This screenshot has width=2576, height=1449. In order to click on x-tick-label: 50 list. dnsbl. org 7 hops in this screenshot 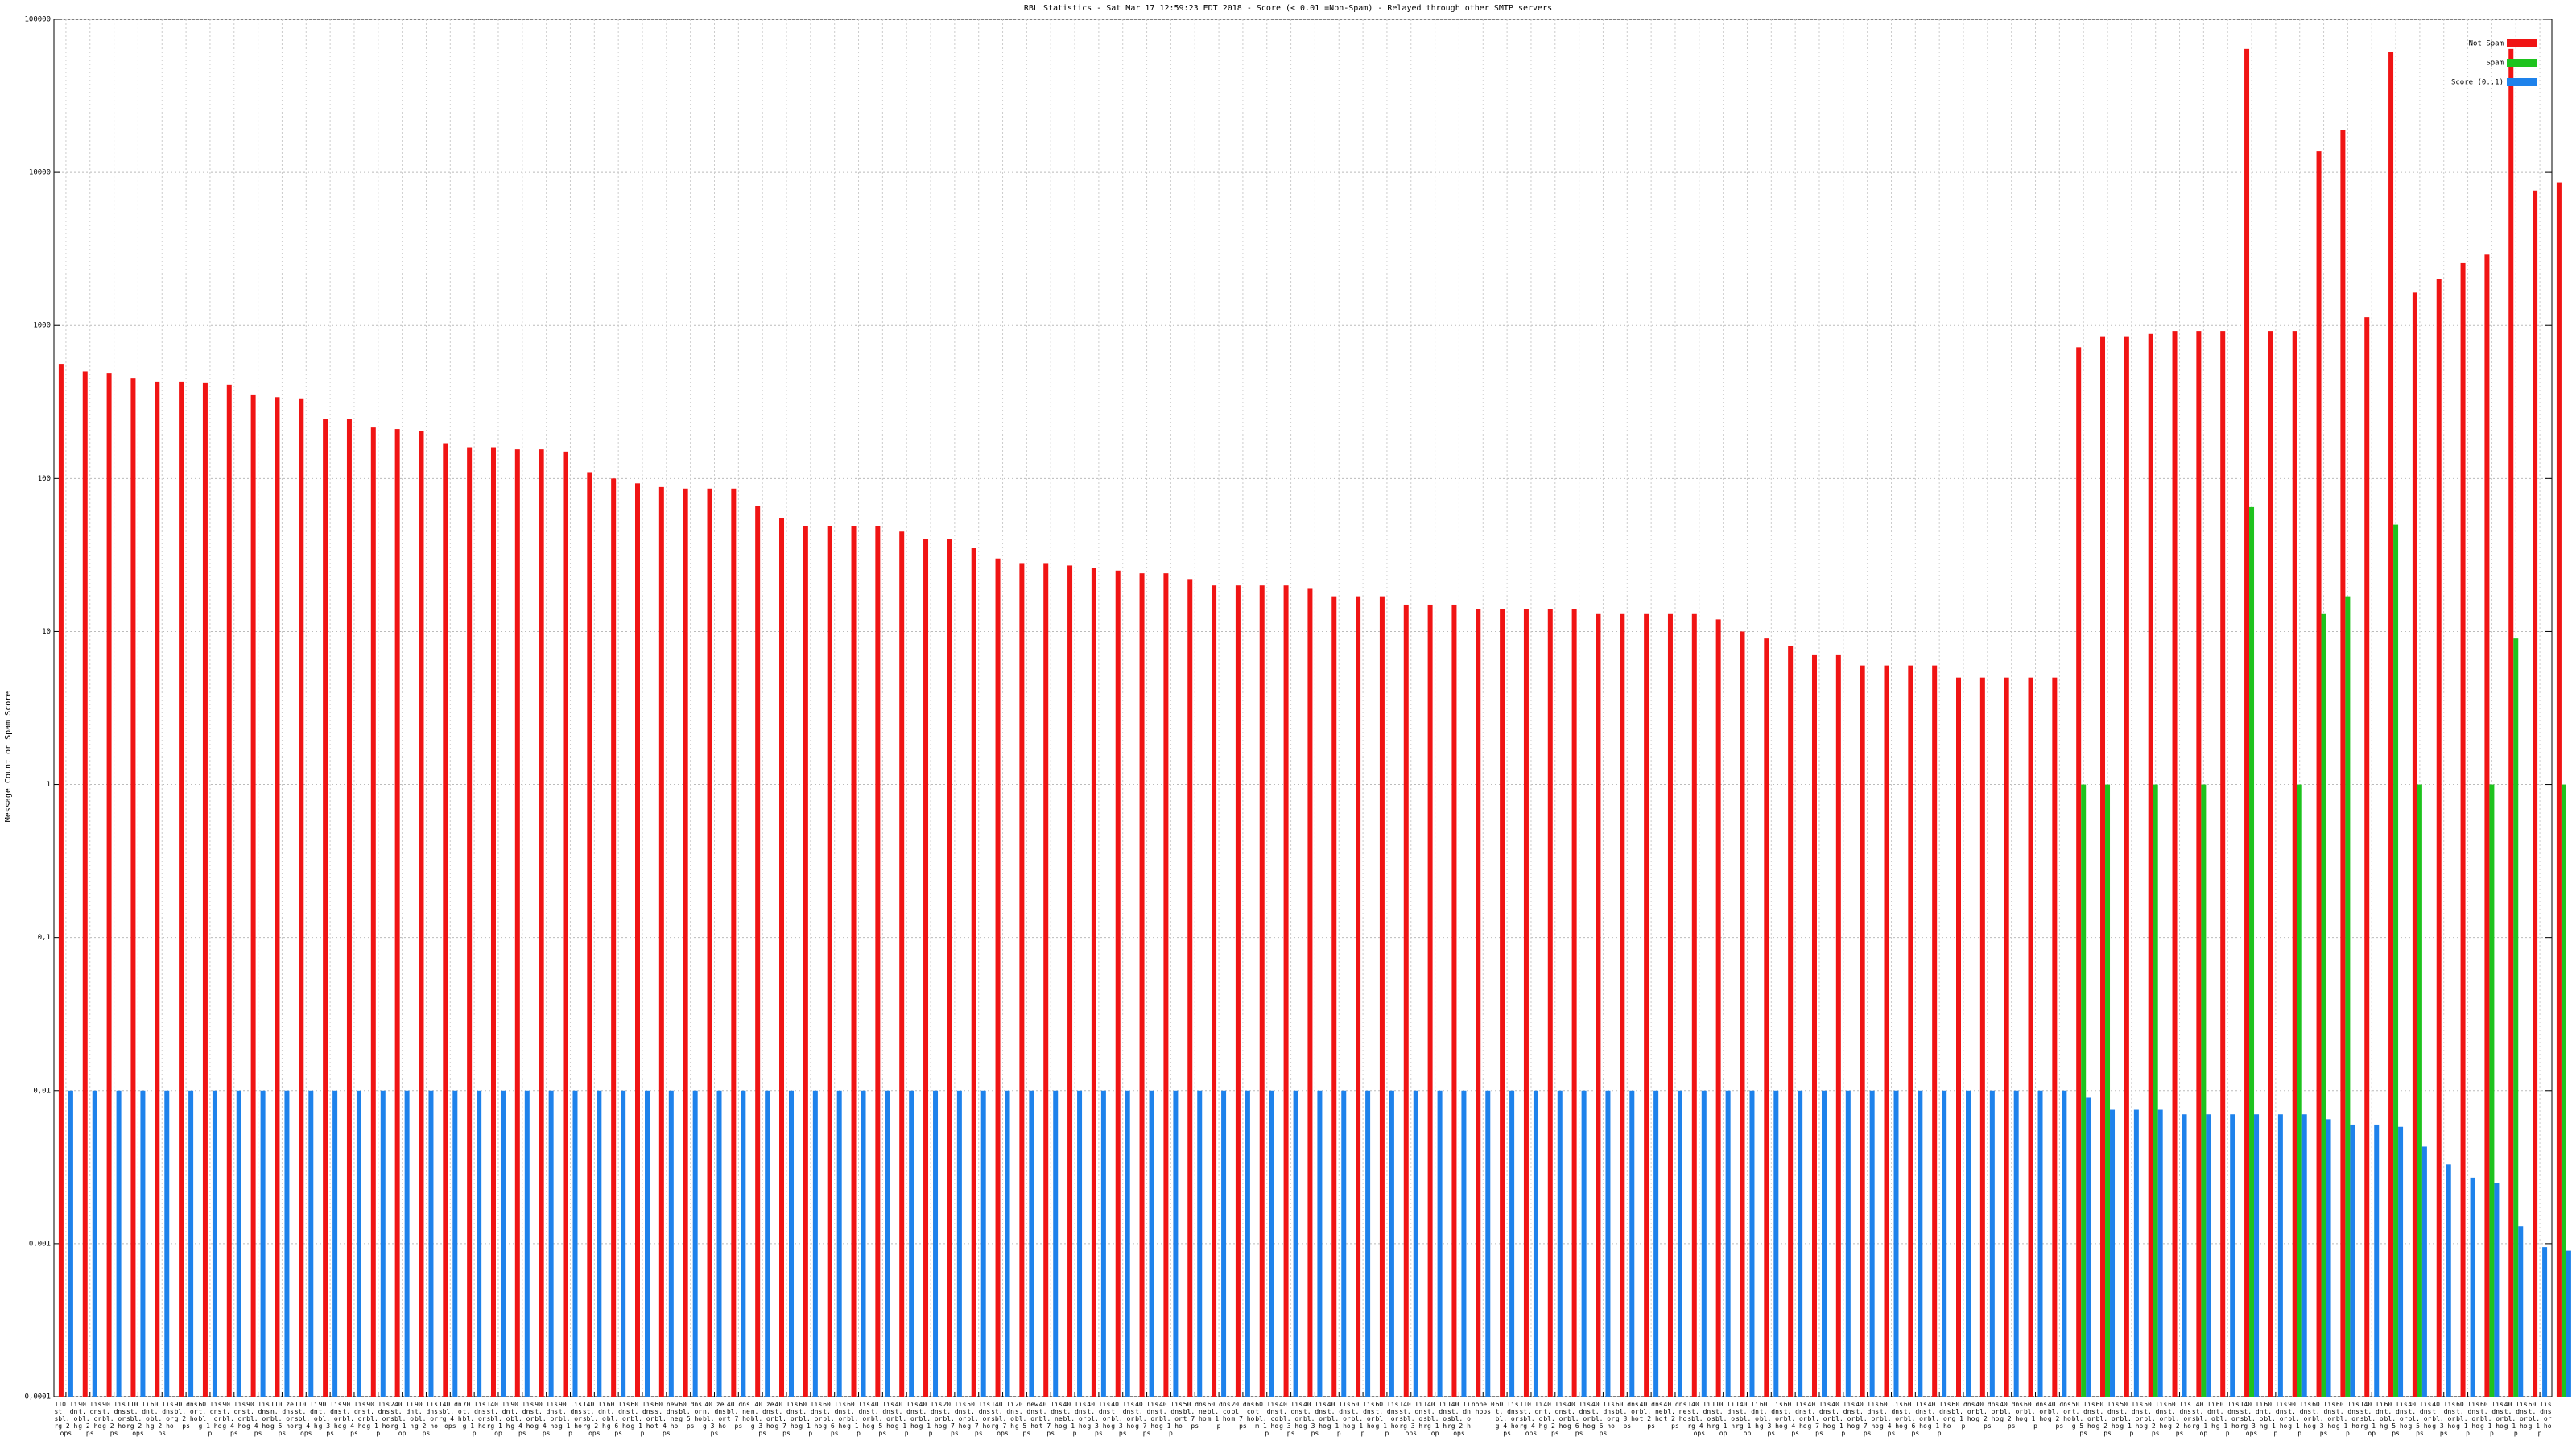, I will do `click(979, 1419)`.